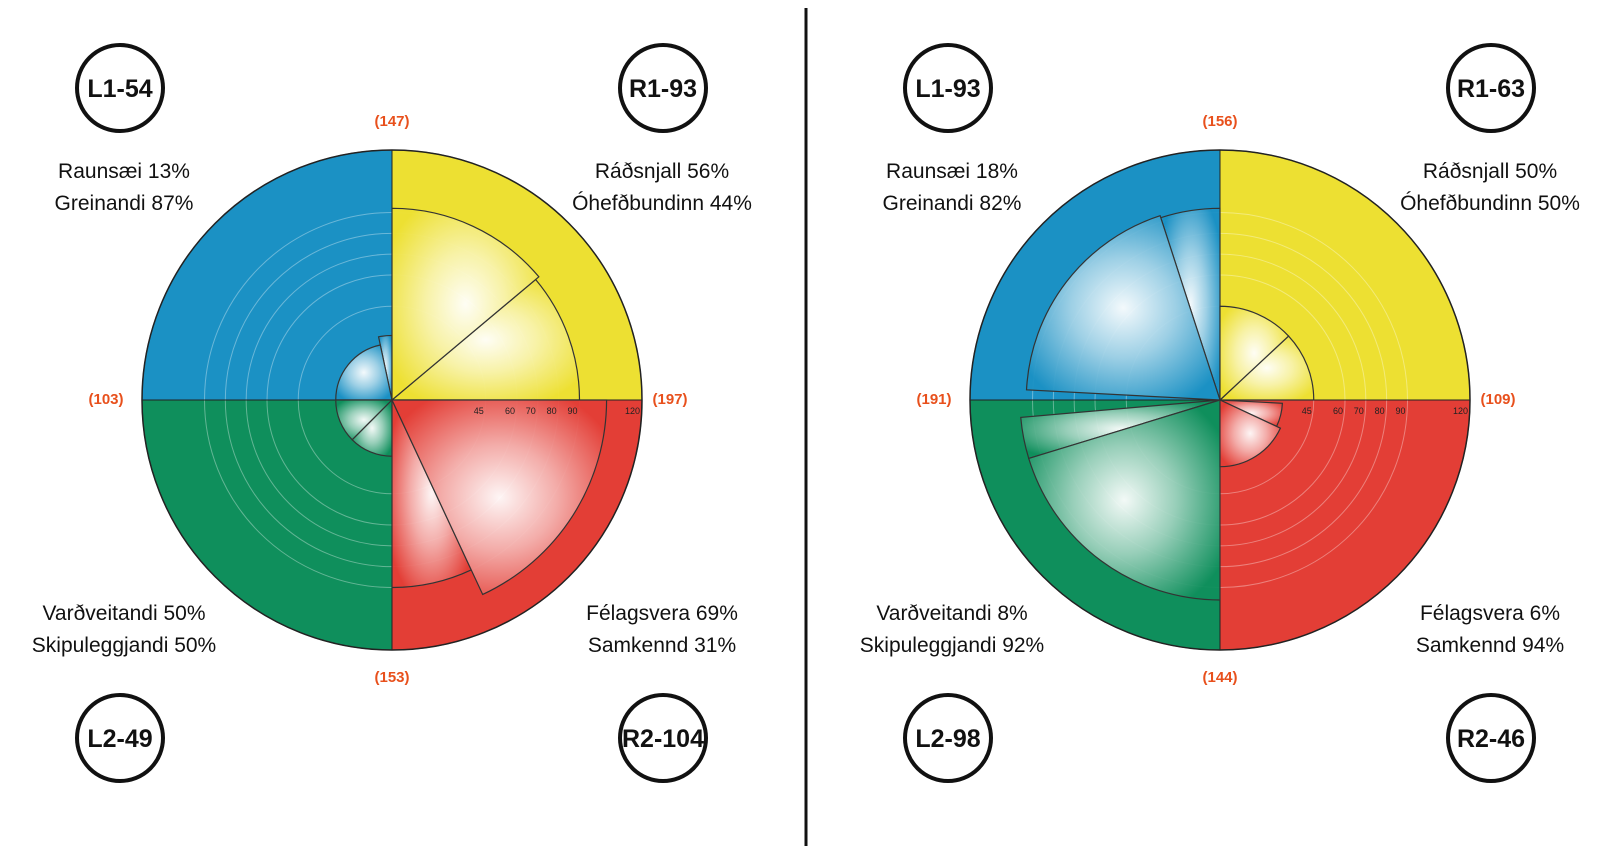  What do you see at coordinates (124, 171) in the screenshot?
I see `quadrant-percent-label: Raunsæi 13%` at bounding box center [124, 171].